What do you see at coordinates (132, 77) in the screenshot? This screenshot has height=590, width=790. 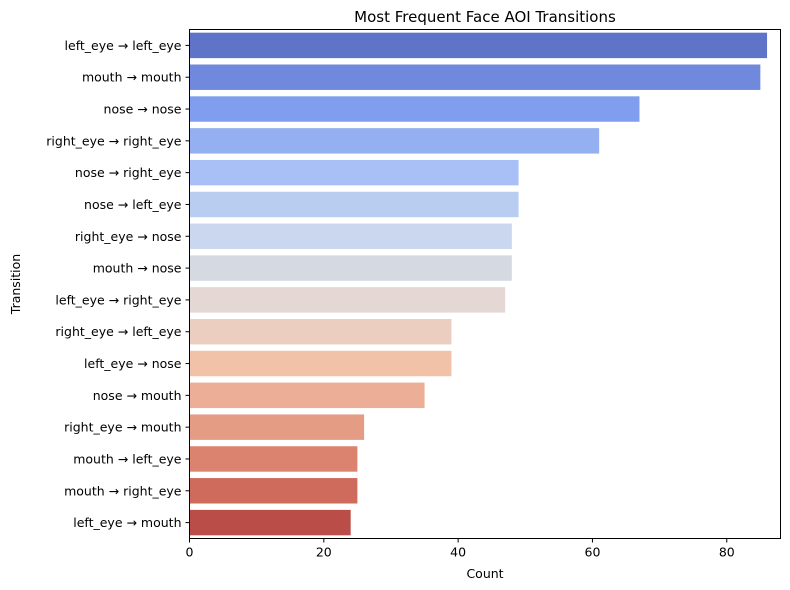 I see `y-tick-label: mouth → mouth` at bounding box center [132, 77].